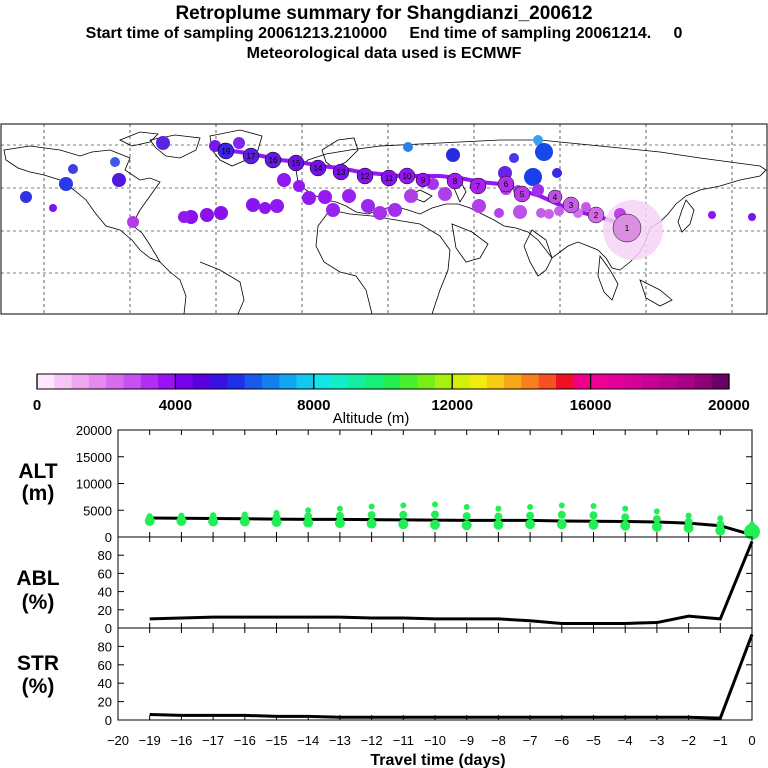  I want to click on x-tick-label: −6, so click(561, 740).